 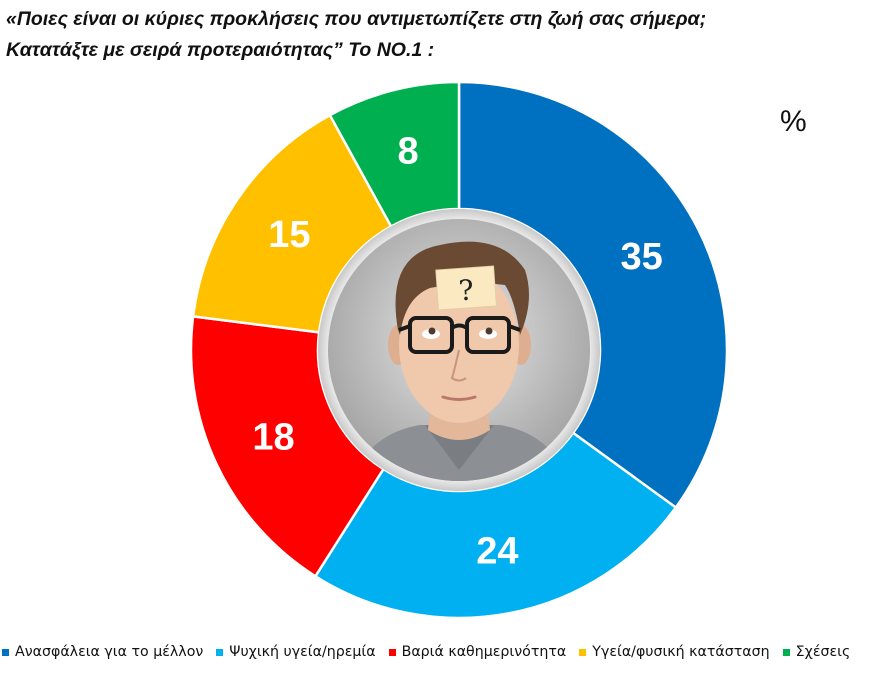 What do you see at coordinates (302, 652) in the screenshot?
I see `legend-label: Ψυχική υγεία/ηρεμία` at bounding box center [302, 652].